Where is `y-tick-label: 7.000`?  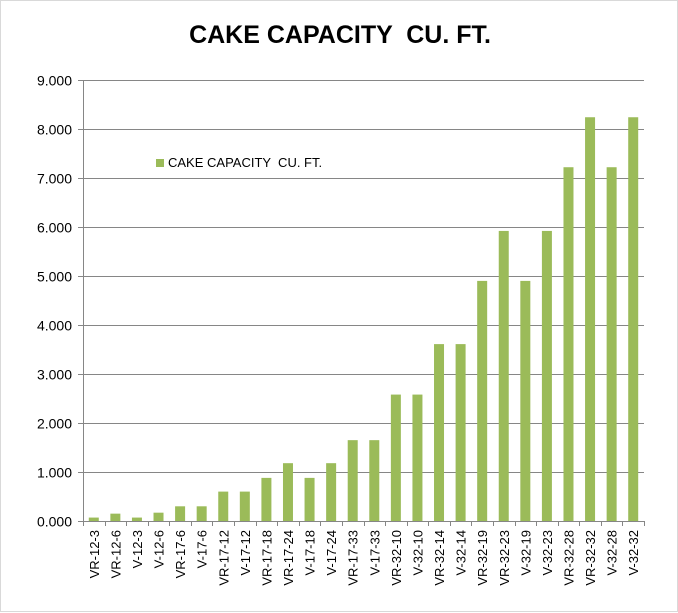
y-tick-label: 7.000 is located at coordinates (54, 179).